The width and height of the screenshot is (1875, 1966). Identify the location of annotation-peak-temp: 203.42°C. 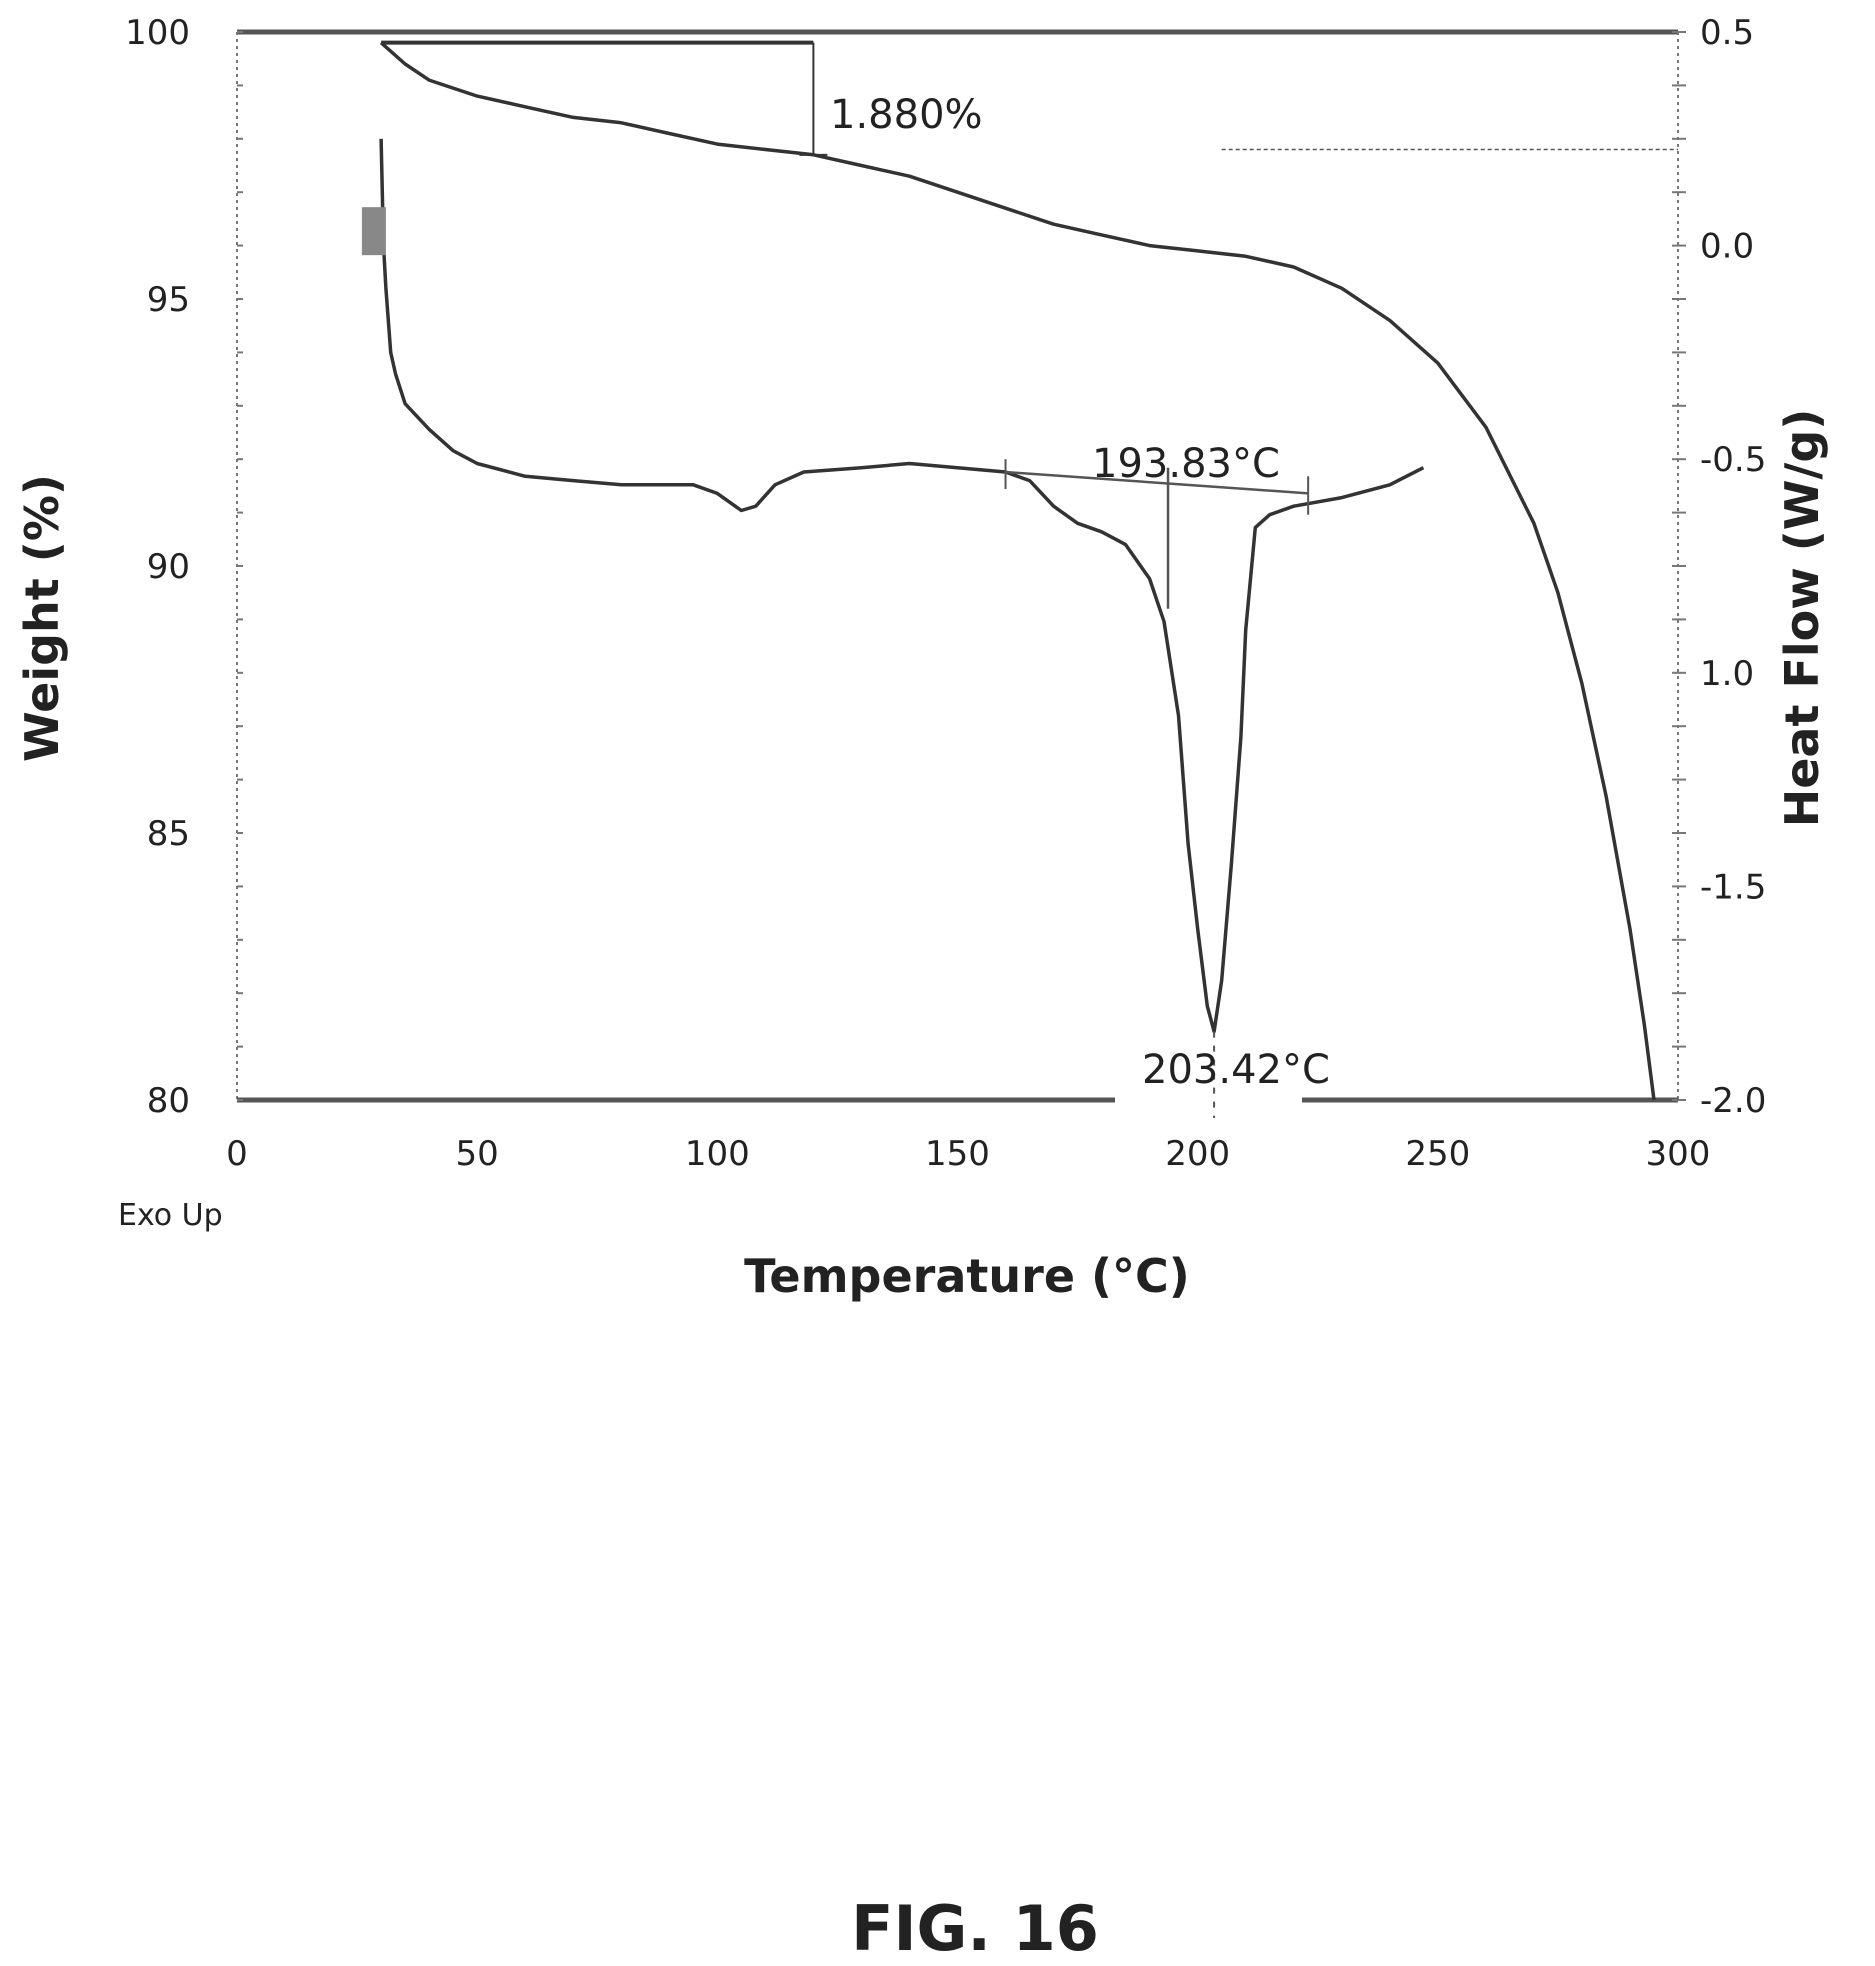
(1236, 1070).